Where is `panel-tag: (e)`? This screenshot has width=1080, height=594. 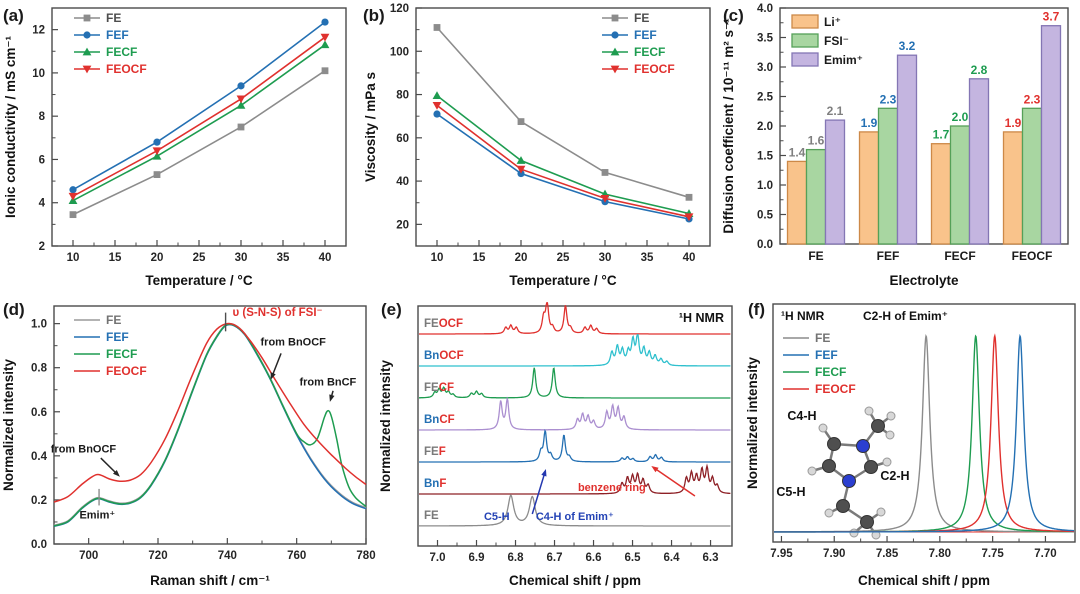 panel-tag: (e) is located at coordinates (391, 309).